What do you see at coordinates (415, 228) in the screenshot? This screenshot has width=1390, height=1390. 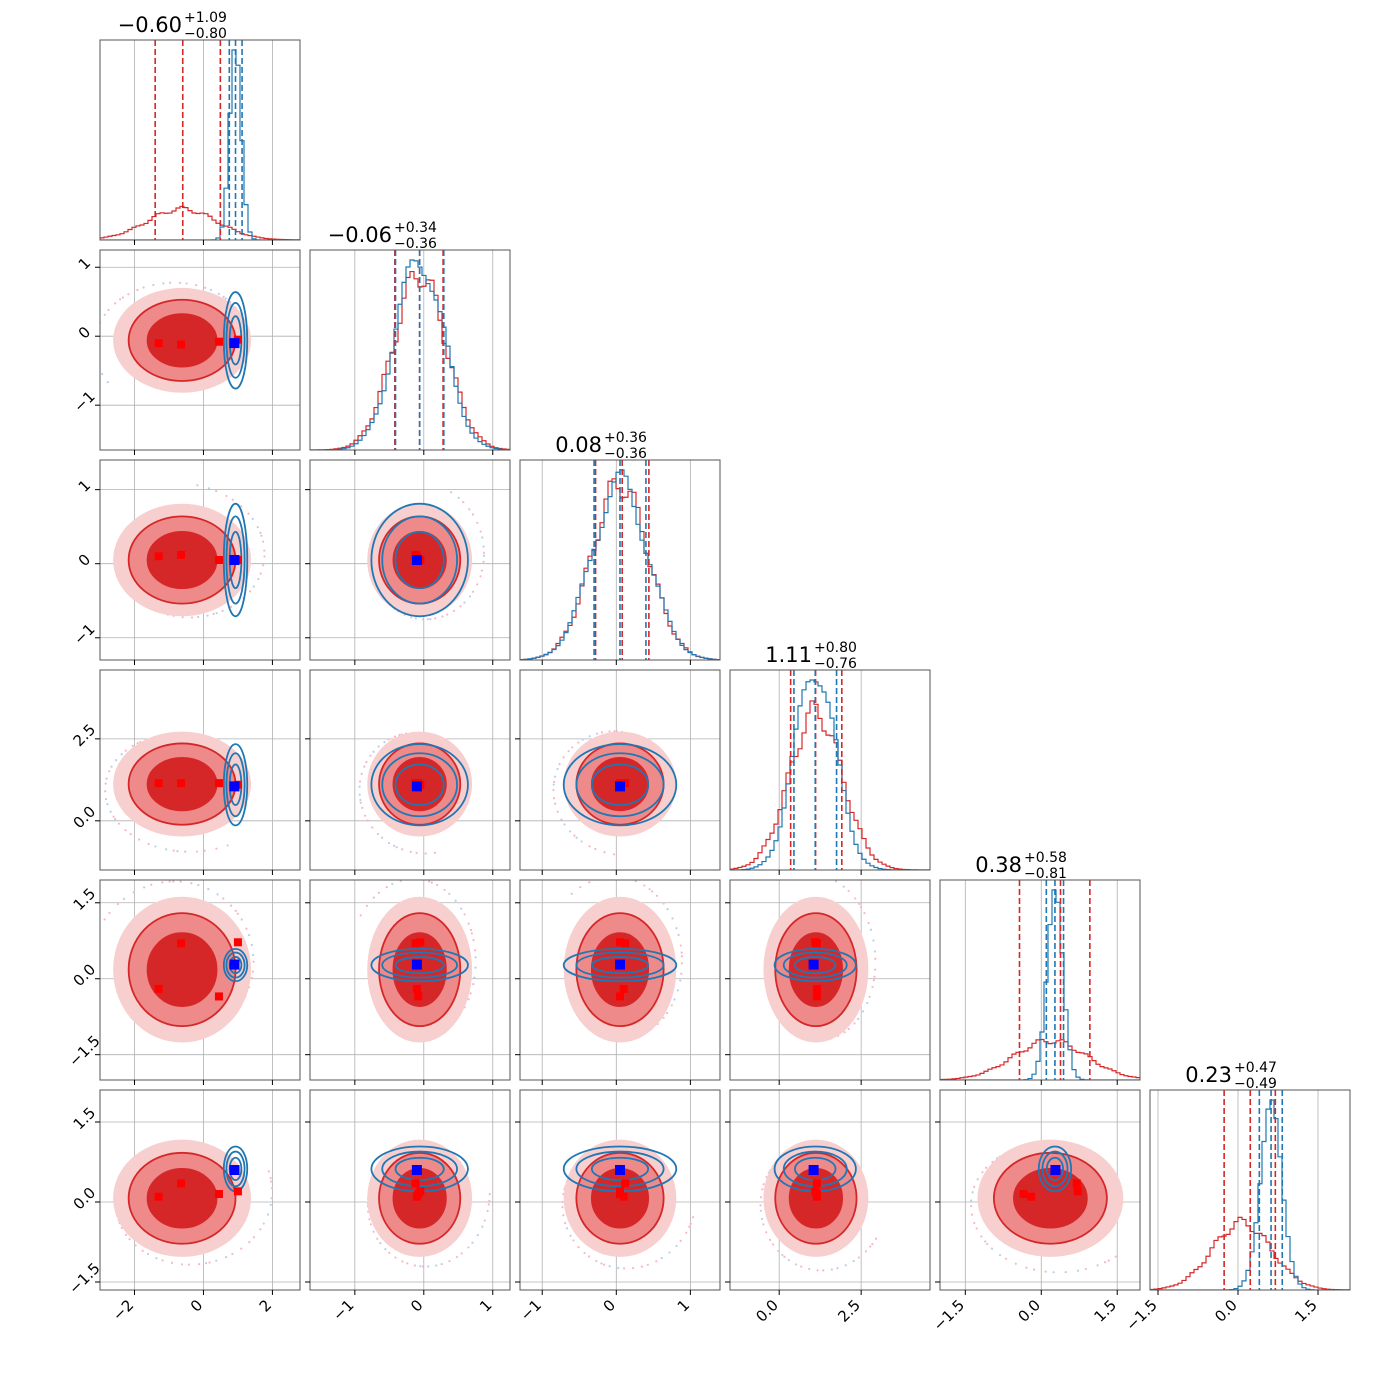 I see `panel-title-plus: +0.34` at bounding box center [415, 228].